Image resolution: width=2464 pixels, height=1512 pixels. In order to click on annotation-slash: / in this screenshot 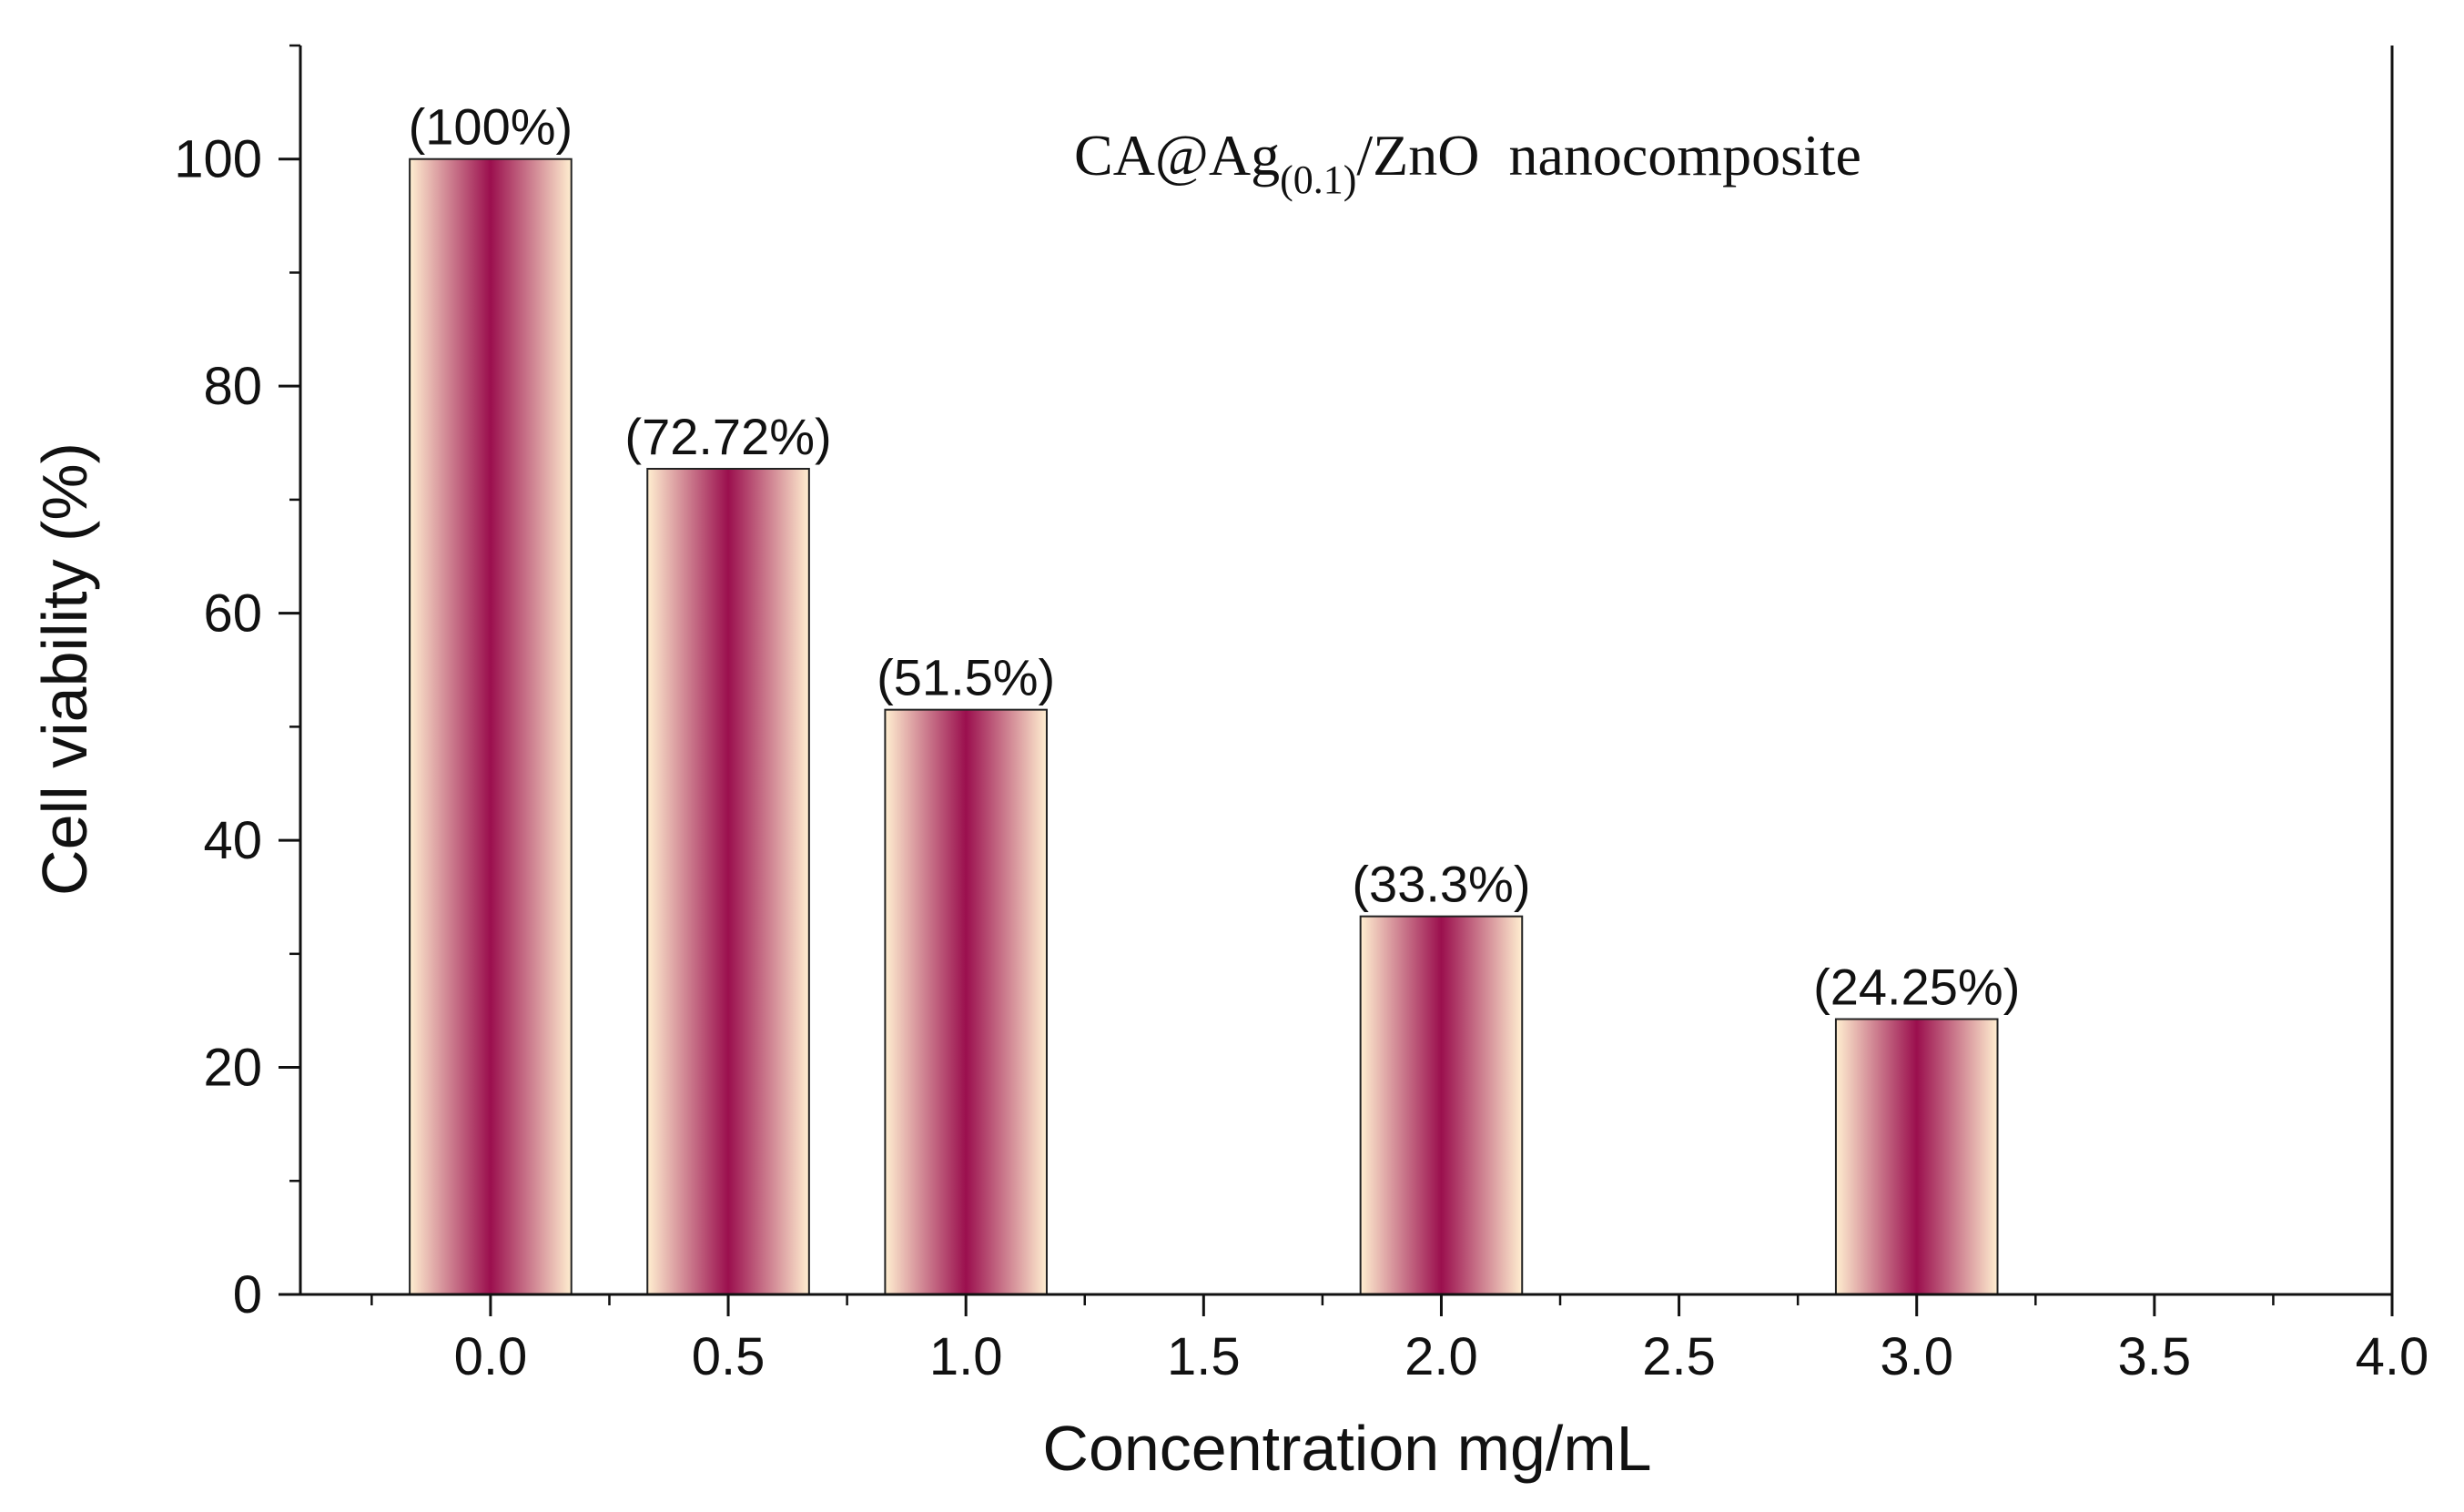, I will do `click(1364, 155)`.